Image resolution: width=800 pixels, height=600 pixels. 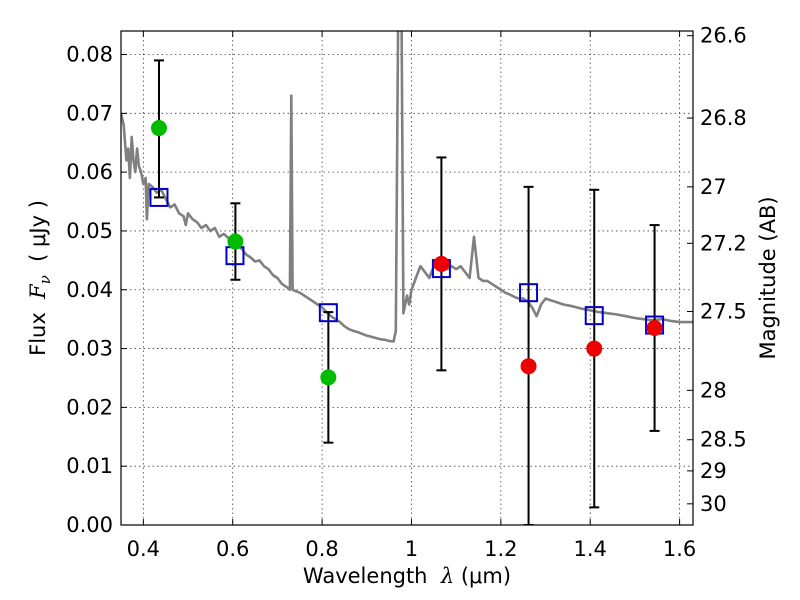 What do you see at coordinates (713, 504) in the screenshot?
I see `y2-tick-label-8: 30` at bounding box center [713, 504].